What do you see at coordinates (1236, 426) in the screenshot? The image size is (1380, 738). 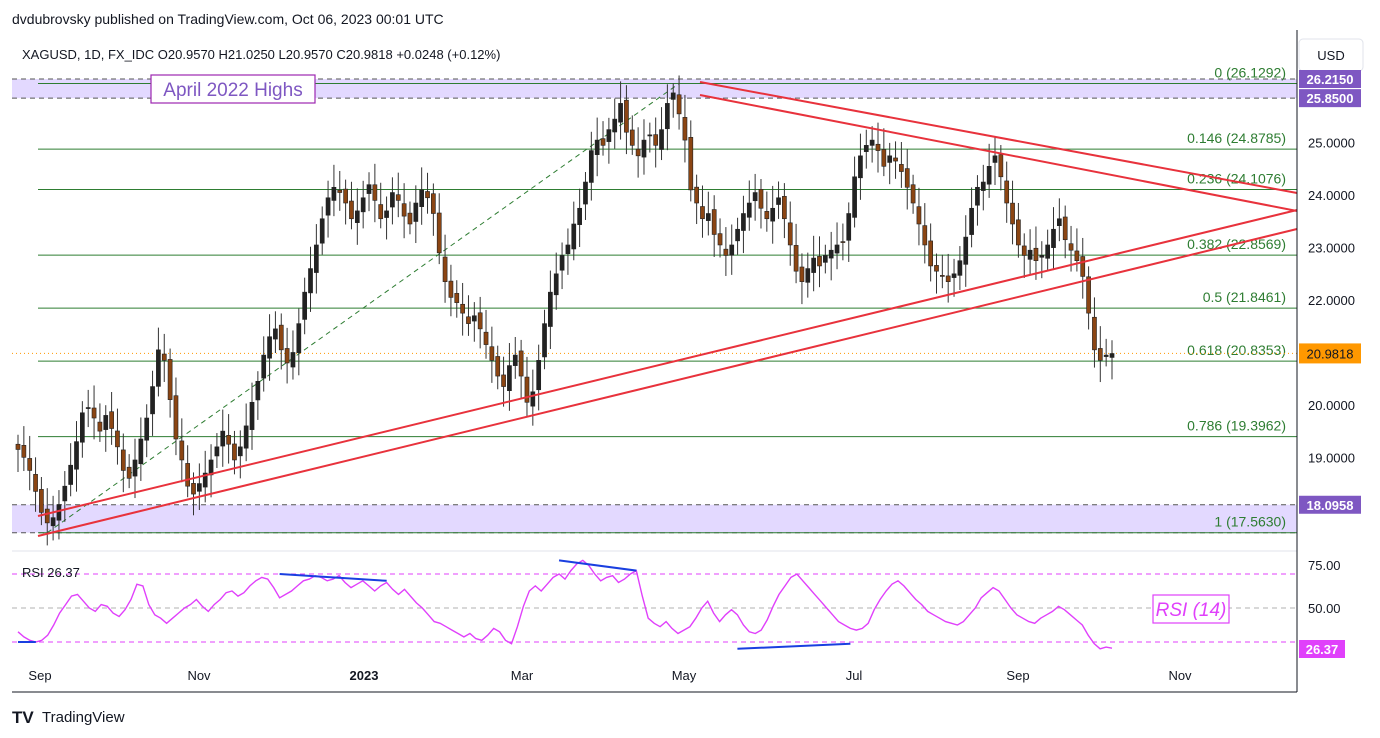 I see `fib-label: 0.786 (19.3962)` at bounding box center [1236, 426].